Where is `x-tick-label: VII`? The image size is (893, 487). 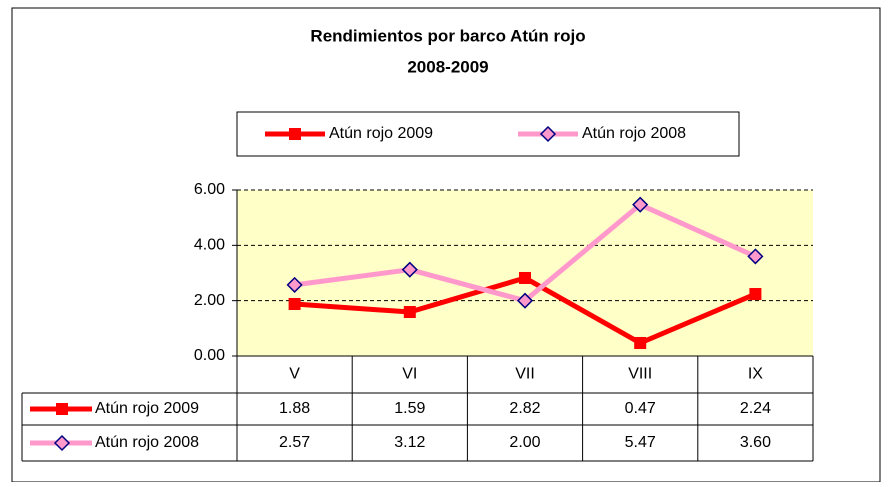 x-tick-label: VII is located at coordinates (525, 374).